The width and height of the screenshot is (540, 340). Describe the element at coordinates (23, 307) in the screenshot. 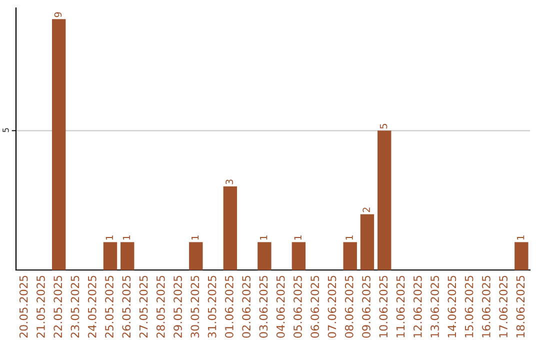

I see `x-tick-label: 20.05.2025` at that location.